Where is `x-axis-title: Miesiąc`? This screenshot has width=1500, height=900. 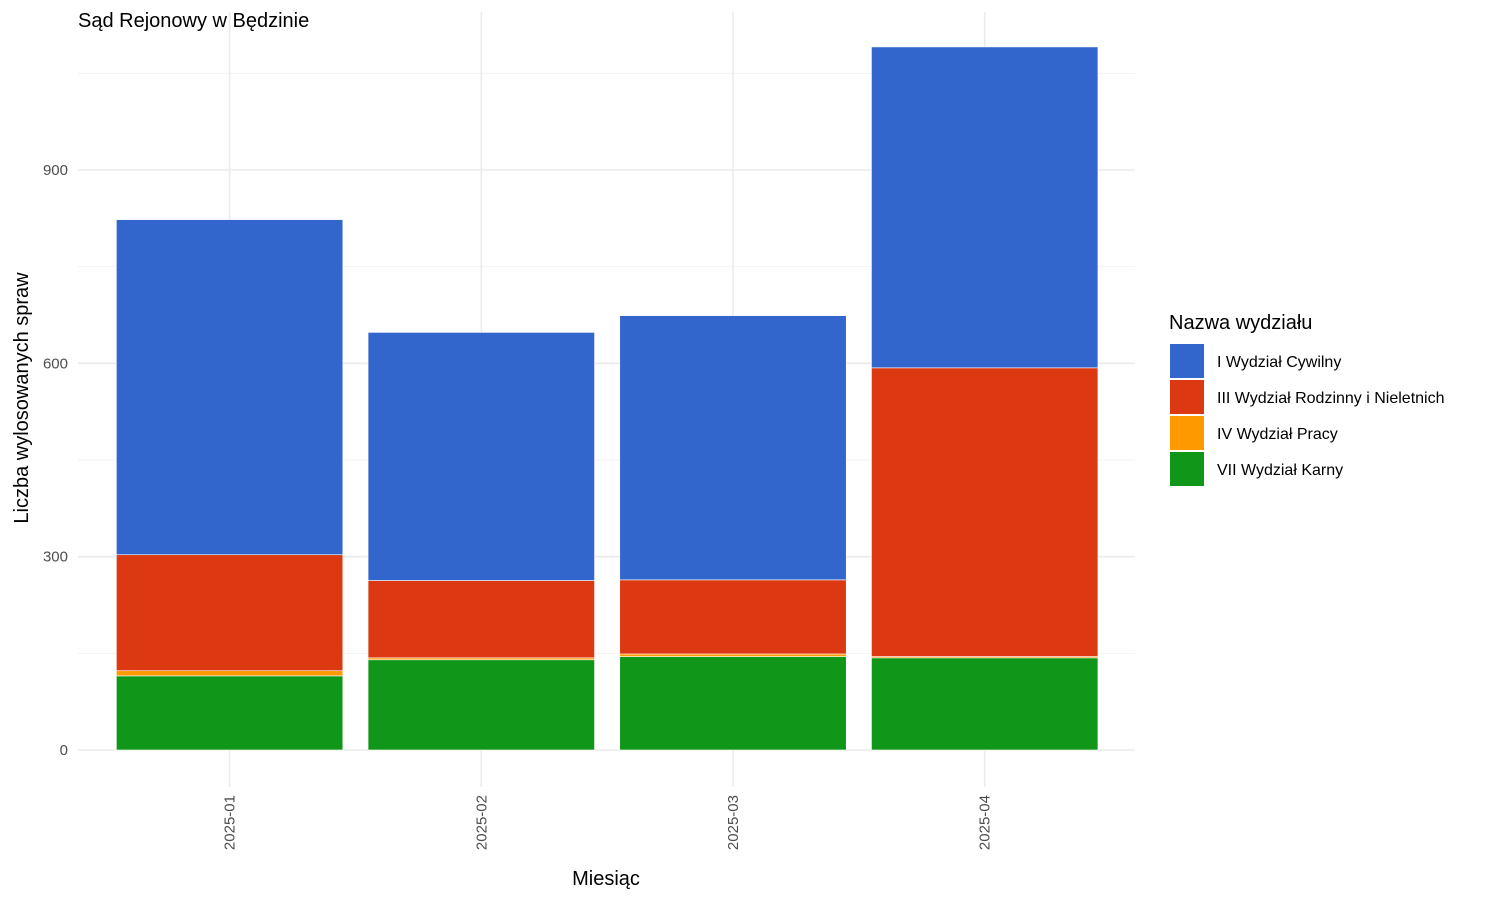 x-axis-title: Miesiąc is located at coordinates (606, 879).